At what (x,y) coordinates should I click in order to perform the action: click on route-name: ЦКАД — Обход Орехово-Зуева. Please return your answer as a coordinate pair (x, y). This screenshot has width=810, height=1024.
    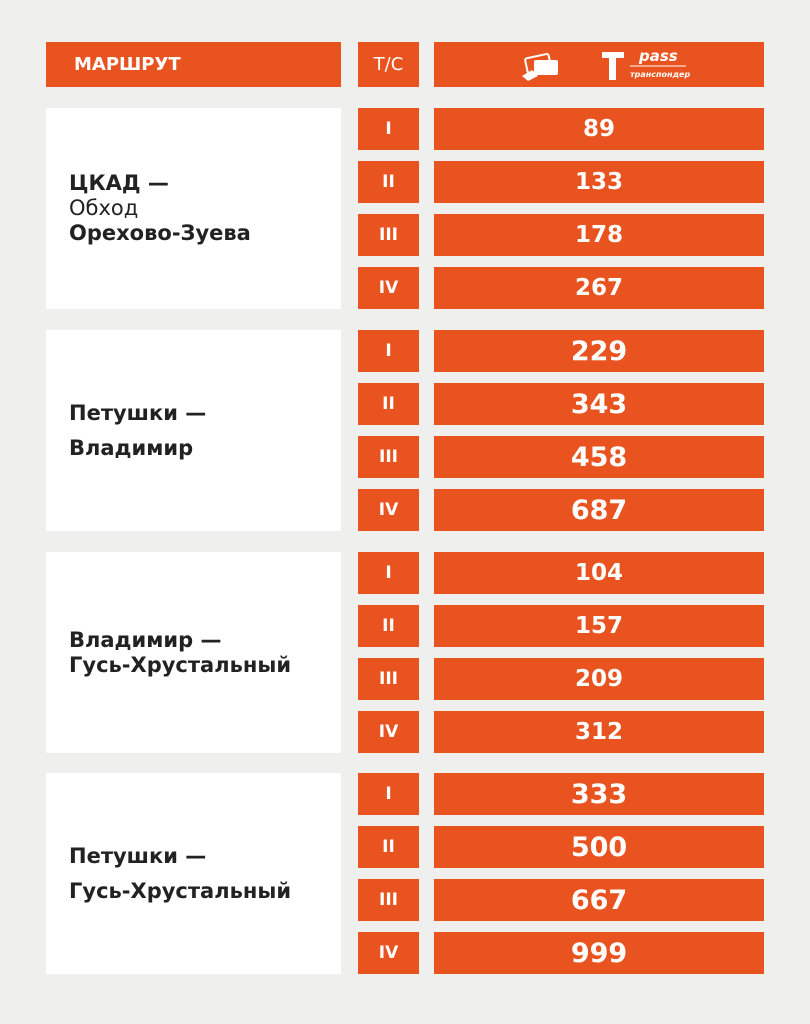
    Looking at the image, I should click on (193, 208).